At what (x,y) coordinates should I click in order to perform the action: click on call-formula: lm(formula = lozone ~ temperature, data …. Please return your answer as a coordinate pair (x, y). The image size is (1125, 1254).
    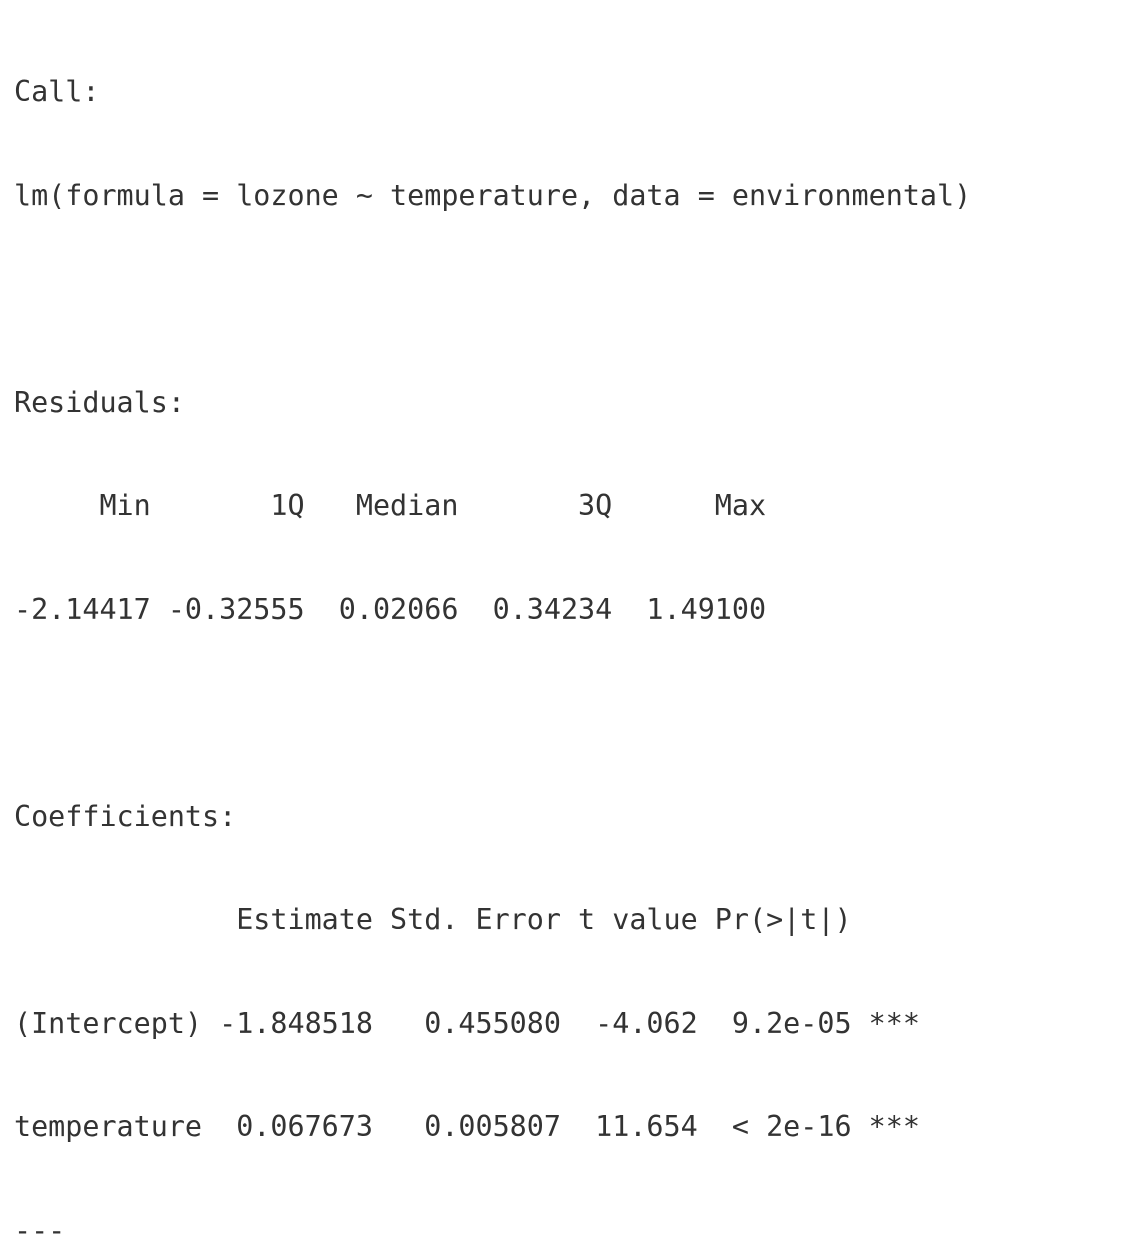
    Looking at the image, I should click on (493, 195).